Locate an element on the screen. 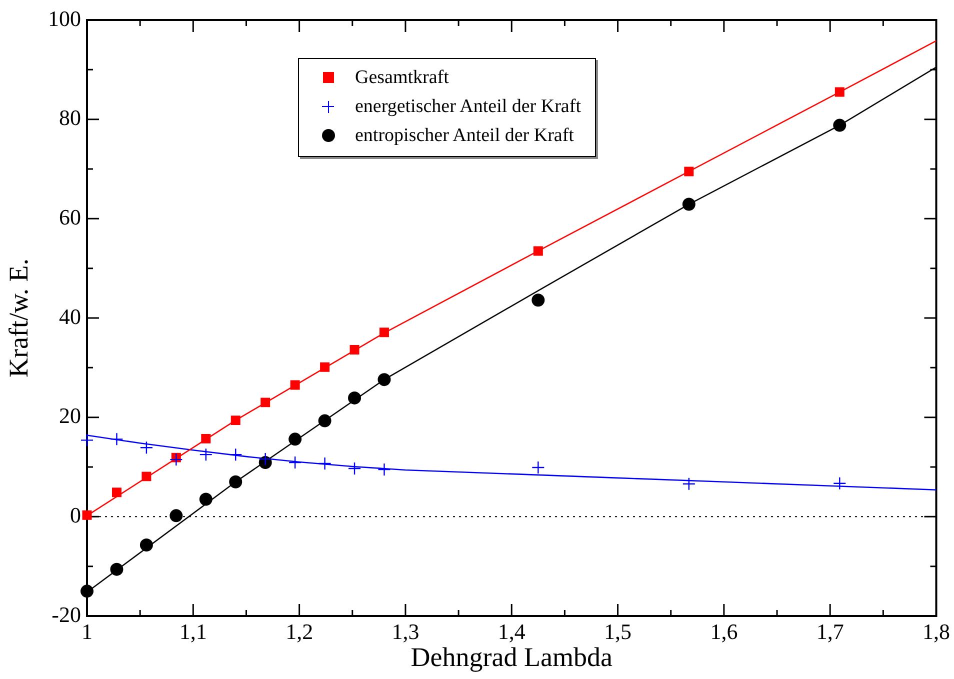  x-tick-label: 1,5 is located at coordinates (618, 631).